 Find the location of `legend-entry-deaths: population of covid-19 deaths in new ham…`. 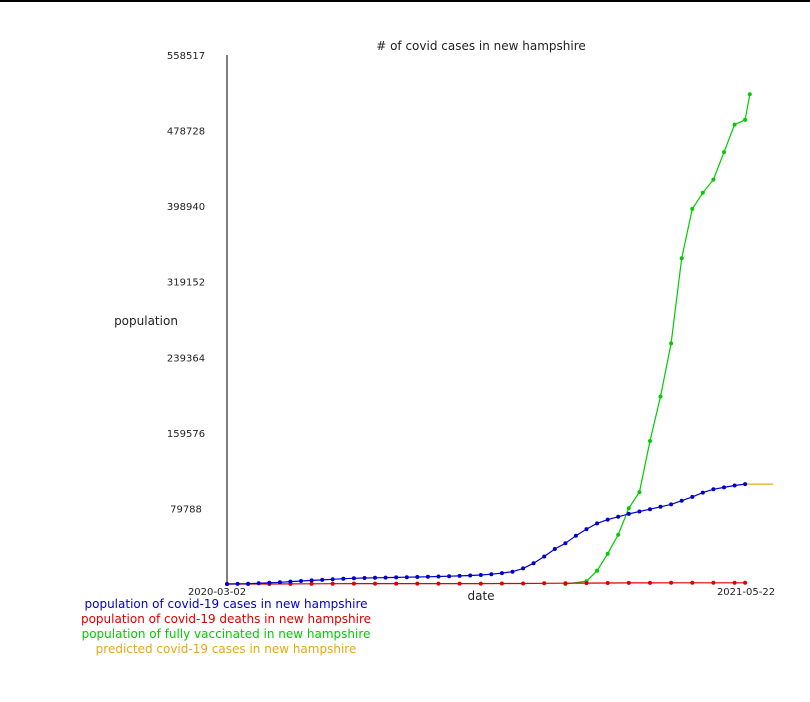

legend-entry-deaths: population of covid-19 deaths in new ham… is located at coordinates (226, 619).